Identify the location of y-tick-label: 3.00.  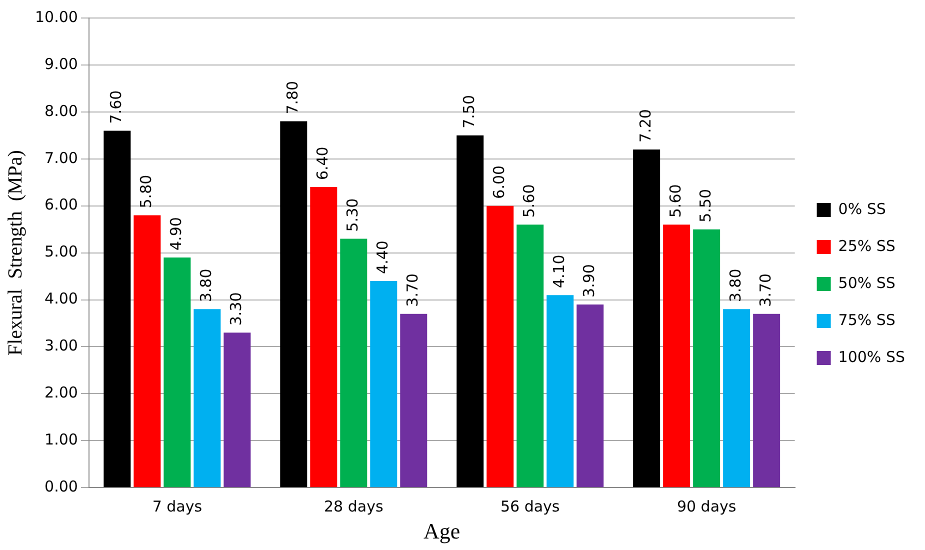
(61, 345).